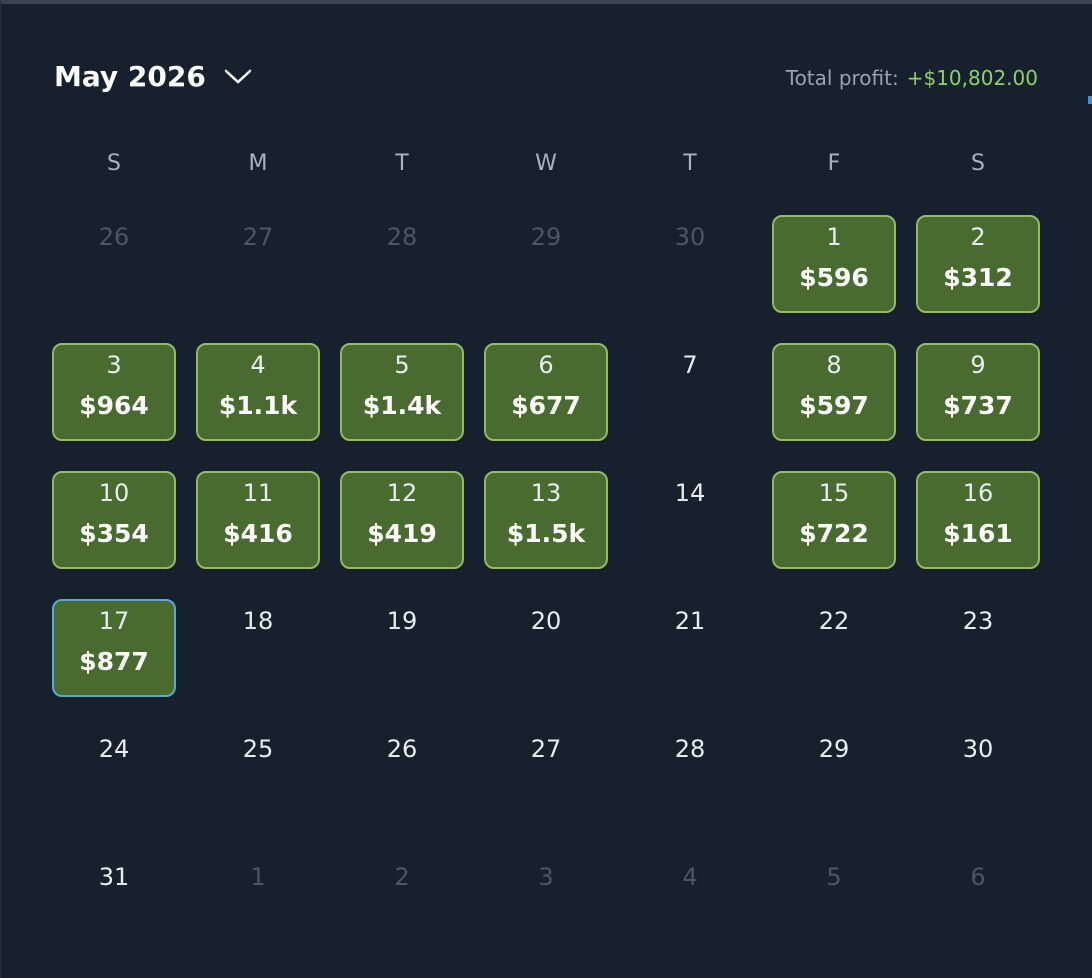 This screenshot has width=1092, height=978. Describe the element at coordinates (834, 264) in the screenshot. I see `day-cell: 1 $596` at that location.